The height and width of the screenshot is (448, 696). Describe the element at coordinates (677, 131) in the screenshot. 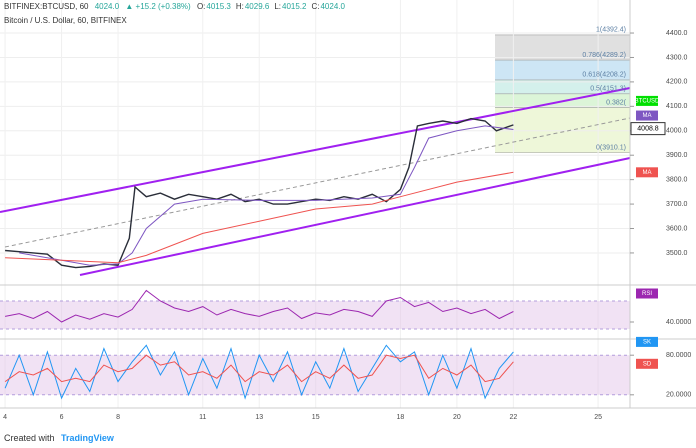

I see `y-tick-label: 4000.0` at that location.